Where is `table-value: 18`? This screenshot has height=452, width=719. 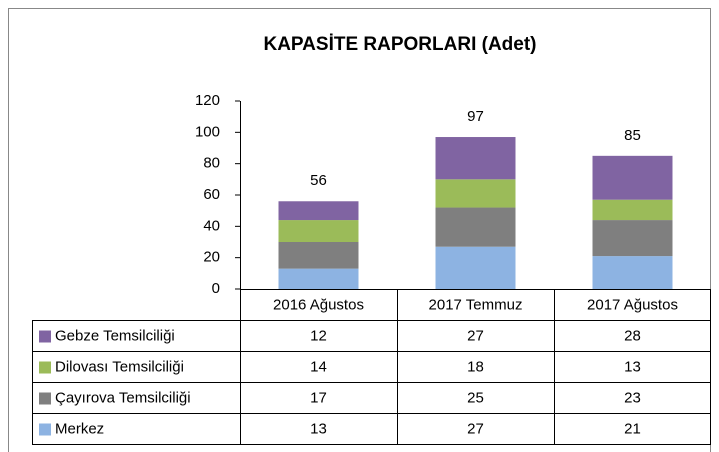 table-value: 18 is located at coordinates (475, 366).